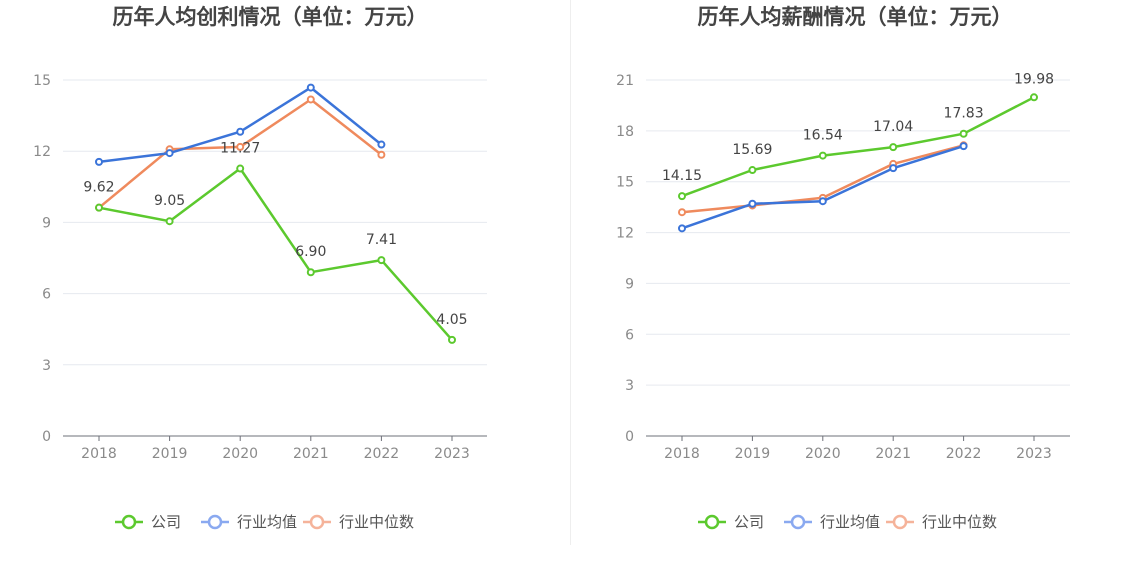 The height and width of the screenshot is (586, 1134). Describe the element at coordinates (625, 81) in the screenshot. I see `y-tick-label: 21` at that location.